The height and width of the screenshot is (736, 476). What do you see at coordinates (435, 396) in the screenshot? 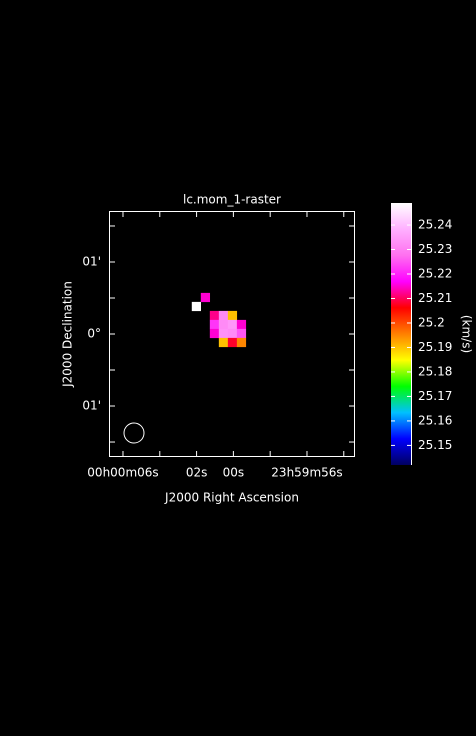
I see `colorbar-tick-label: 25.17` at bounding box center [435, 396].